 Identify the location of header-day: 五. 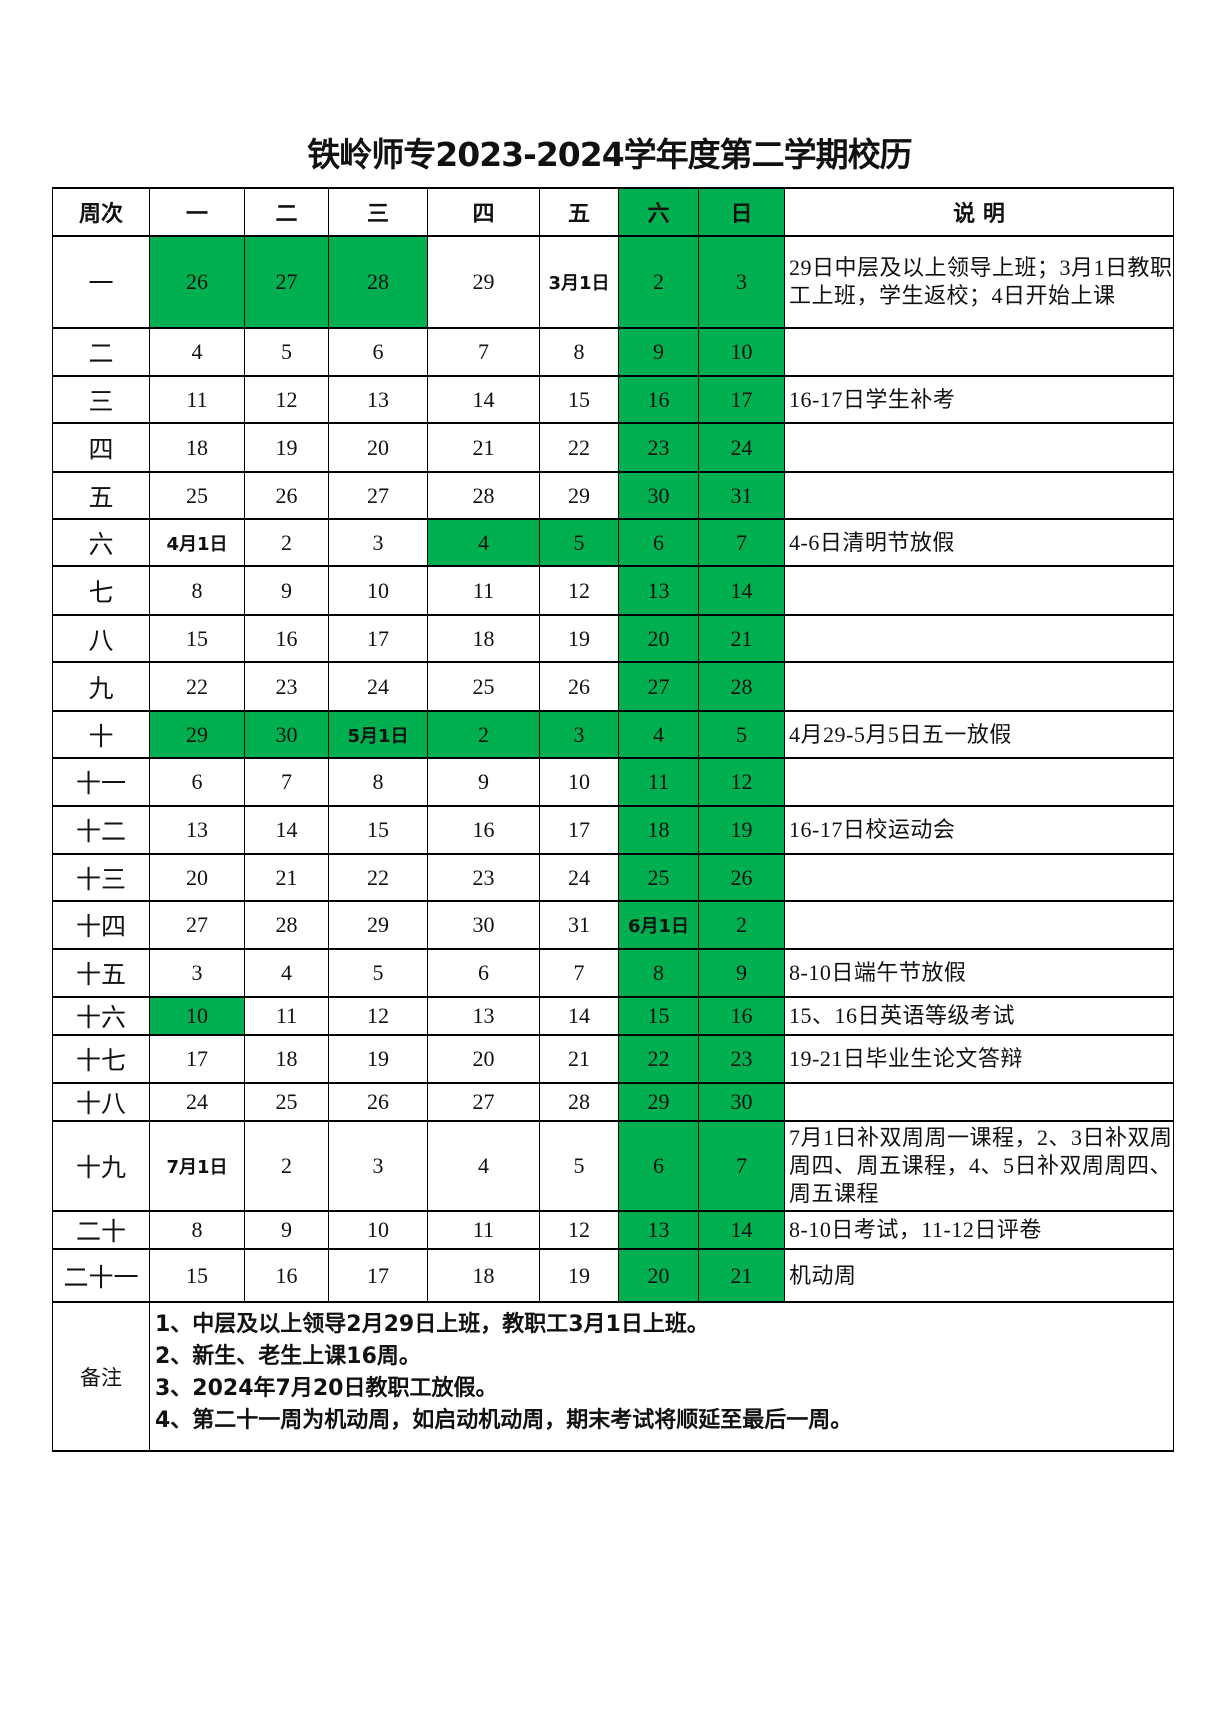
(579, 212).